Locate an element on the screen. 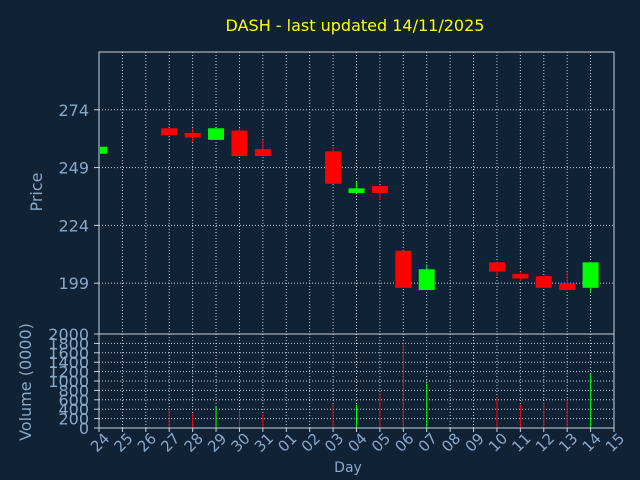 The height and width of the screenshot is (480, 640). x-tick-label: 14 is located at coordinates (592, 443).